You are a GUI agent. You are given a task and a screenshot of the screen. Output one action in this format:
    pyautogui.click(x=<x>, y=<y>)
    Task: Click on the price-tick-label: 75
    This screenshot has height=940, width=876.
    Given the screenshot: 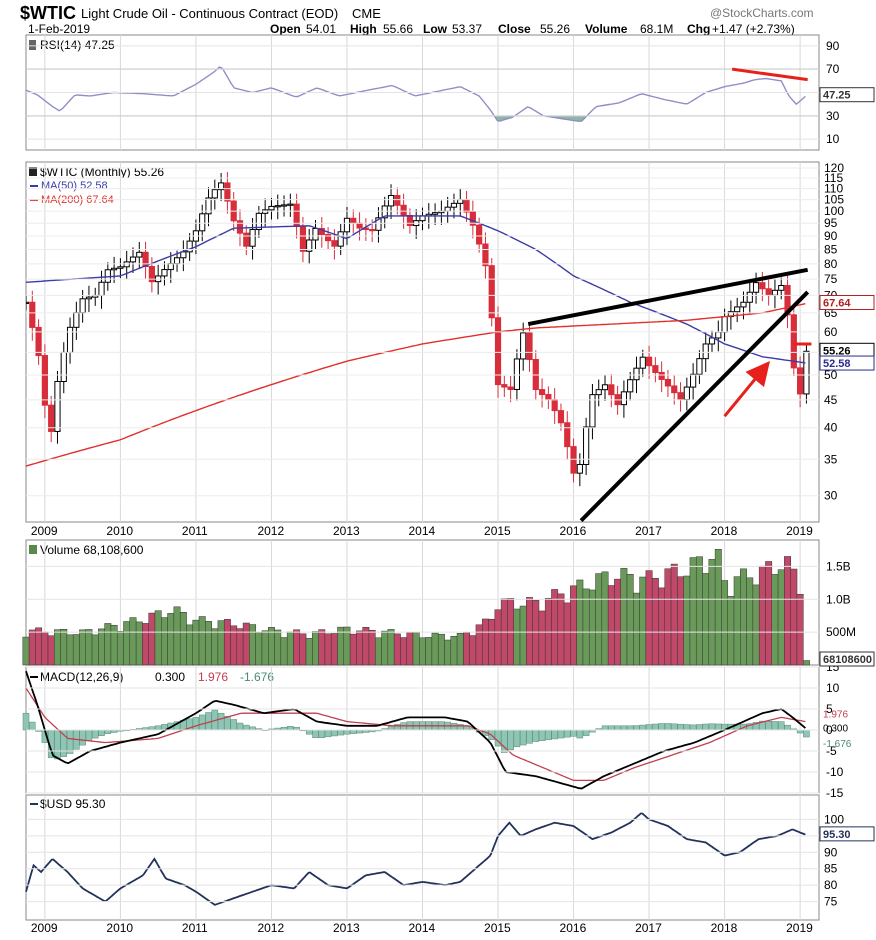 What is the action you would take?
    pyautogui.click(x=831, y=279)
    